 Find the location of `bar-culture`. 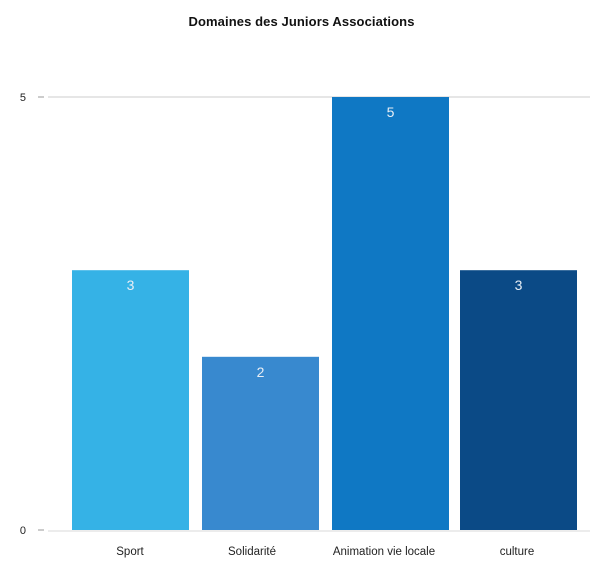

bar-culture is located at coordinates (518, 400).